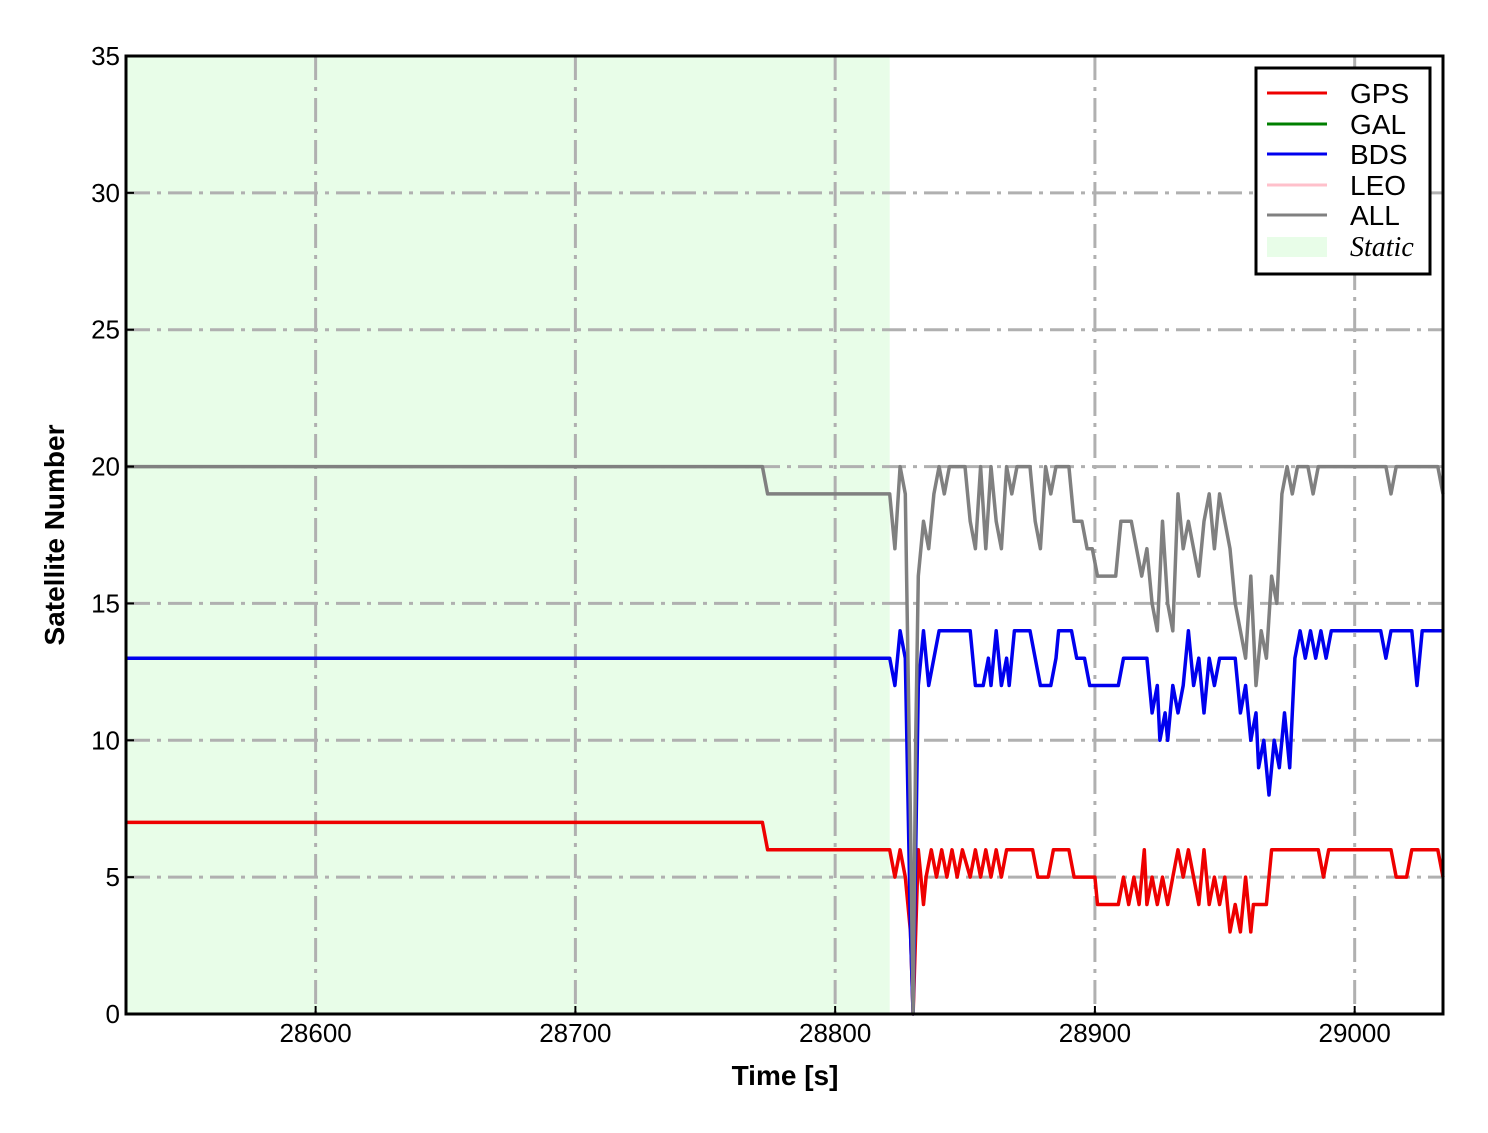  What do you see at coordinates (54, 534) in the screenshot?
I see `y-axis-label: Satellite Number` at bounding box center [54, 534].